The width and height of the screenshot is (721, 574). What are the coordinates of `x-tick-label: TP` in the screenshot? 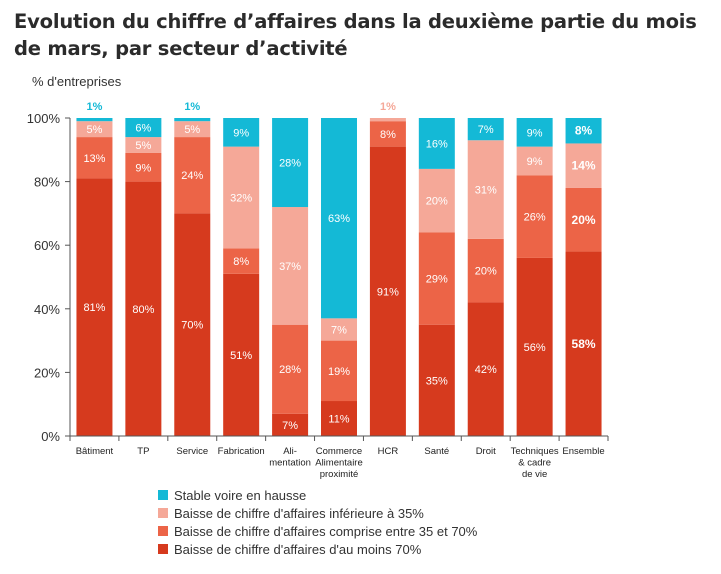 It's located at (143, 451).